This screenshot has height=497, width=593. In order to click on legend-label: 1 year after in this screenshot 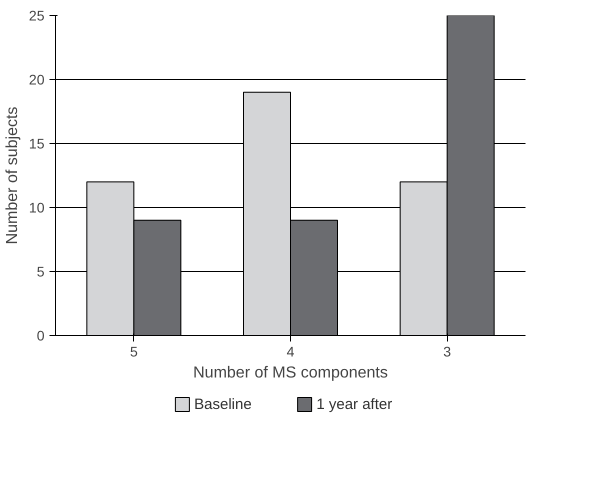, I will do `click(354, 404)`.